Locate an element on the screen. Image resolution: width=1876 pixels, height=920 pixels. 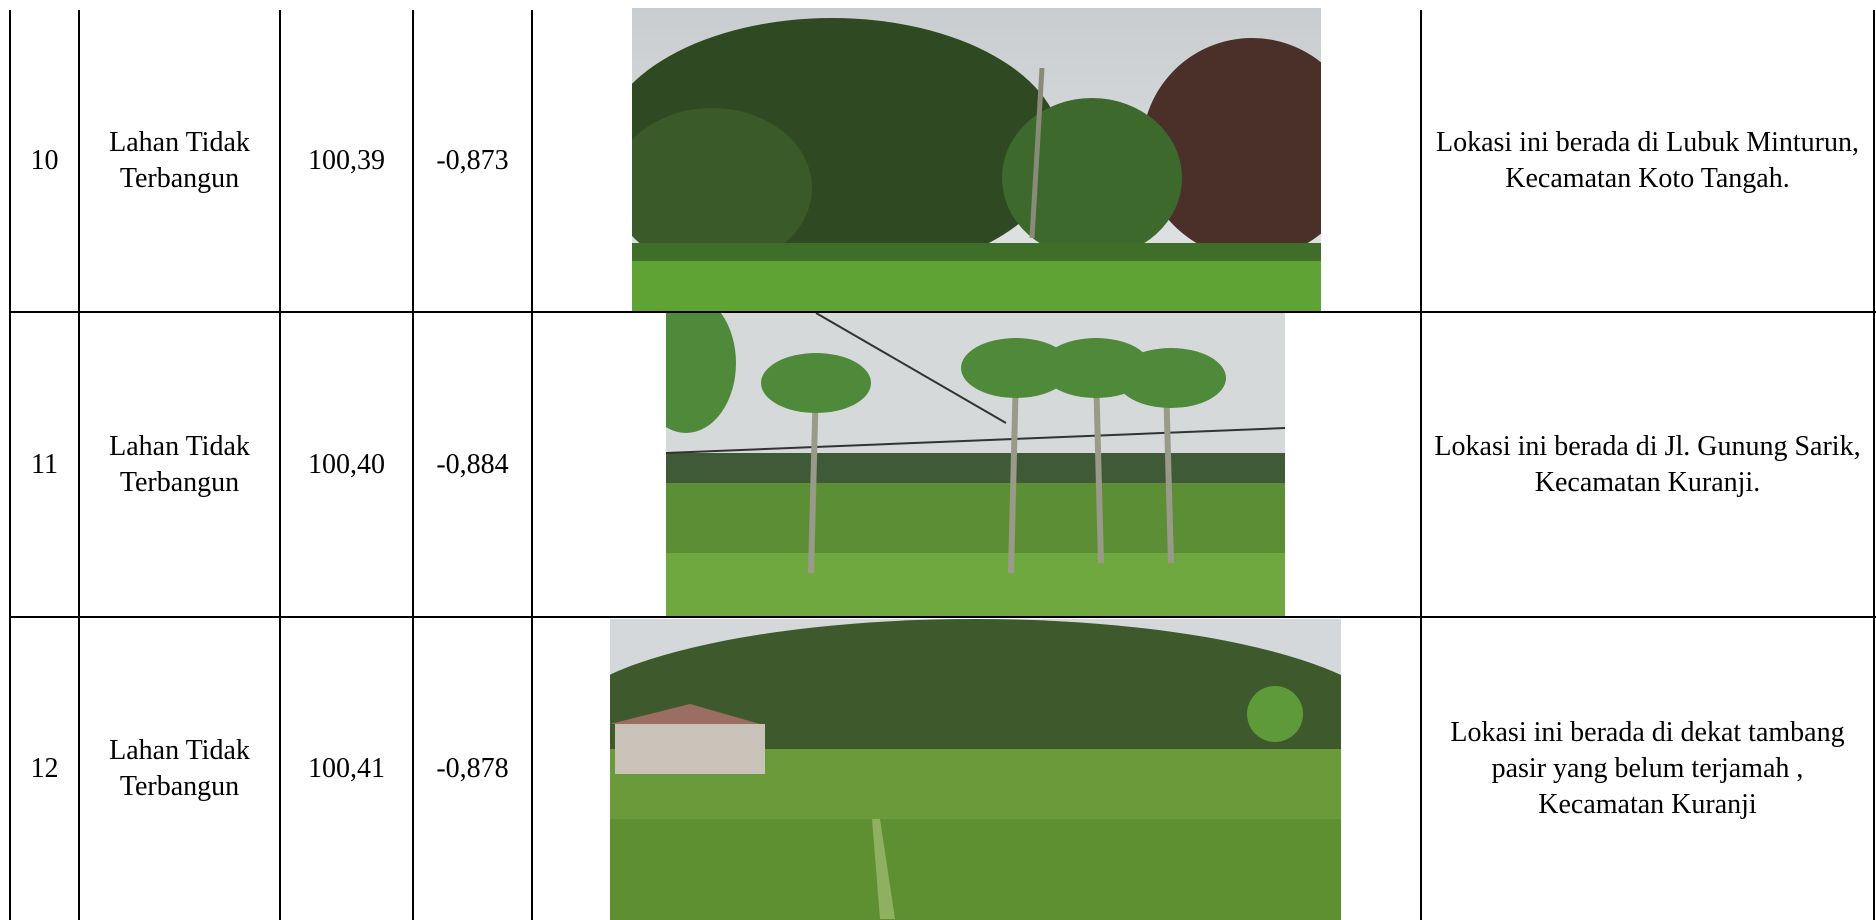
row-number: 10 is located at coordinates (44, 160).